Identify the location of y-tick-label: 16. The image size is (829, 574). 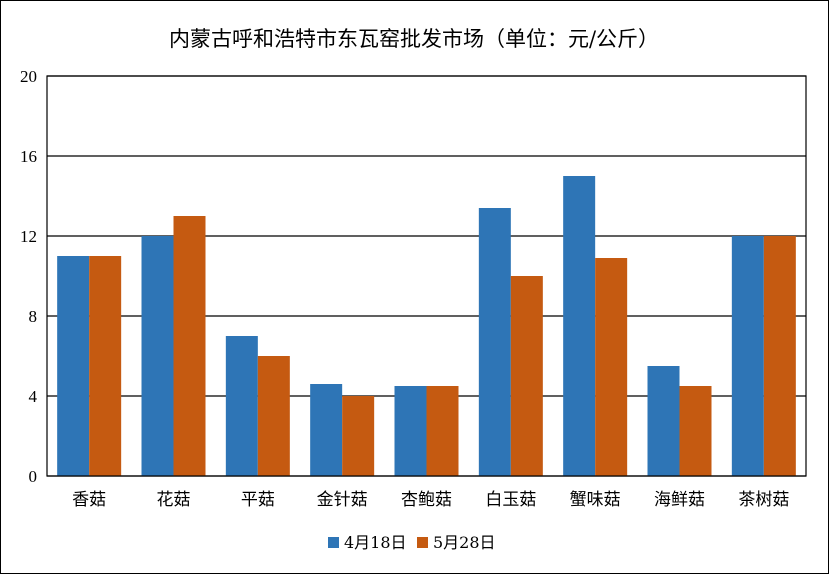
(28, 156).